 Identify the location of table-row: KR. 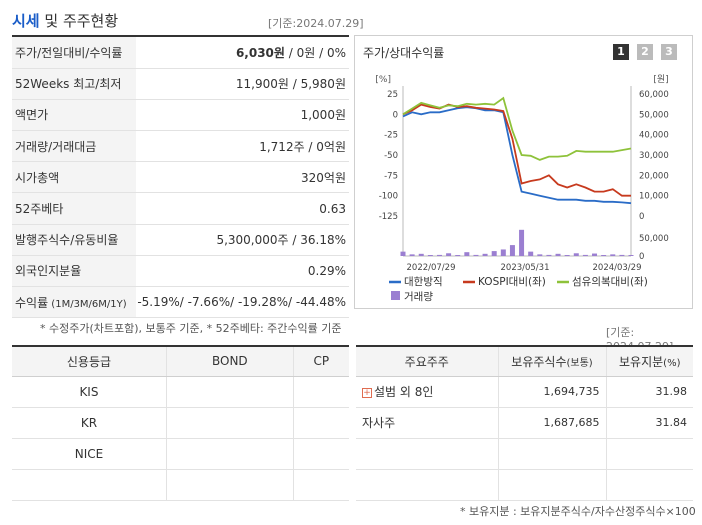
(180, 423).